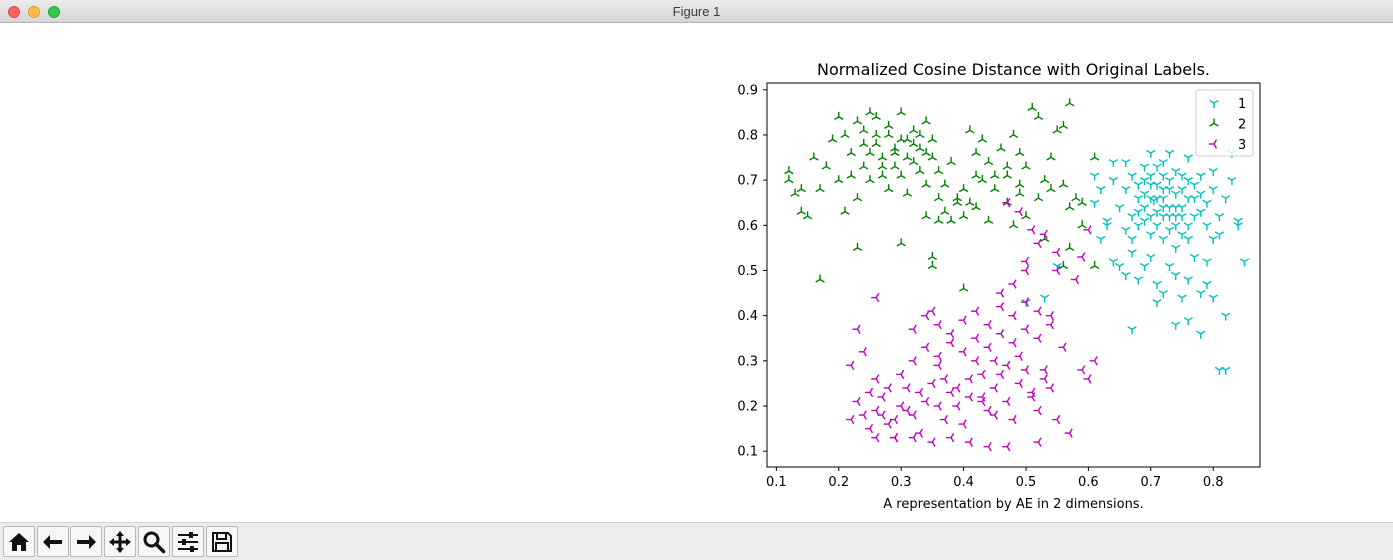  What do you see at coordinates (747, 271) in the screenshot?
I see `y-tick-label: 0.5` at bounding box center [747, 271].